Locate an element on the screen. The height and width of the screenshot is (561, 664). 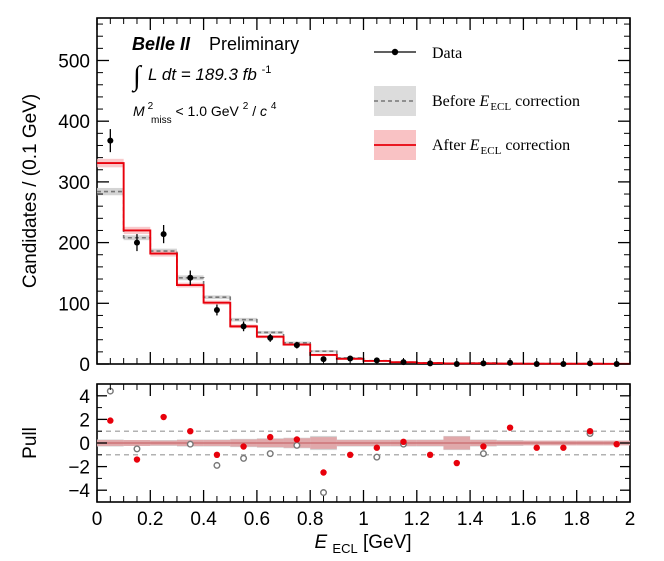
cut-value: < 1.0 GeV is located at coordinates (207, 111).